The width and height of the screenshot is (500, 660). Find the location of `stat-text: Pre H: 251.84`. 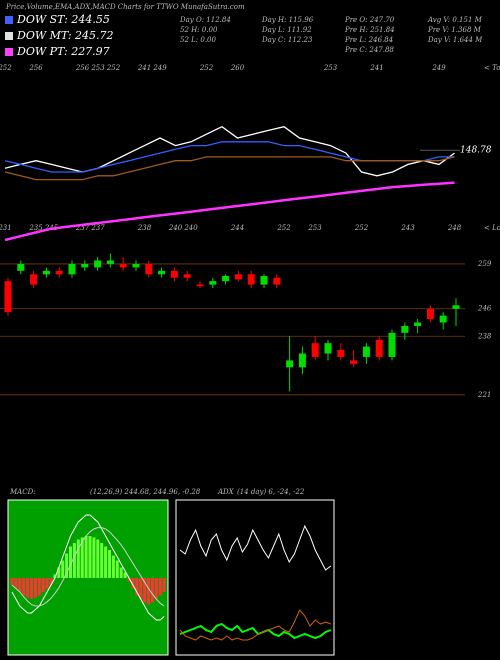

stat-text: Pre H: 251.84 is located at coordinates (369, 30).